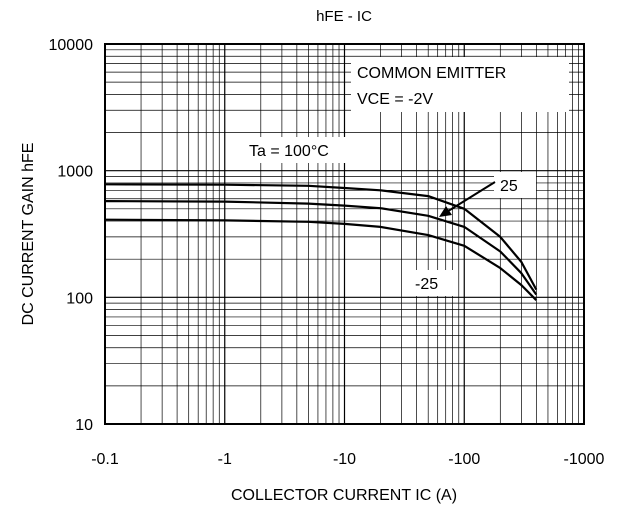 This screenshot has width=639, height=509. I want to click on chart-title: hFE - IC, so click(344, 16).